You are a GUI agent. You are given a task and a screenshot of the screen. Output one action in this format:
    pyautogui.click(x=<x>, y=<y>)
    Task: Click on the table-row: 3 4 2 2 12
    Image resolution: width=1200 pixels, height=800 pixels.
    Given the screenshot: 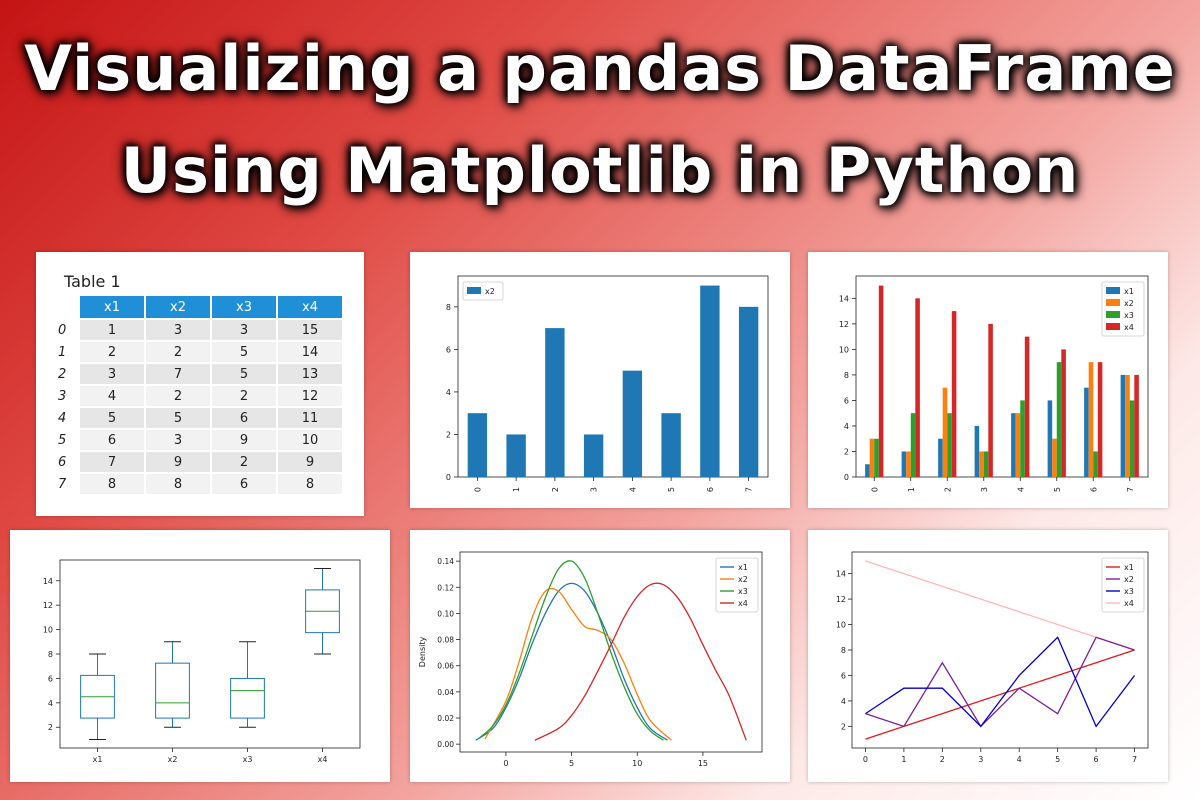 What is the action you would take?
    pyautogui.click(x=198, y=396)
    